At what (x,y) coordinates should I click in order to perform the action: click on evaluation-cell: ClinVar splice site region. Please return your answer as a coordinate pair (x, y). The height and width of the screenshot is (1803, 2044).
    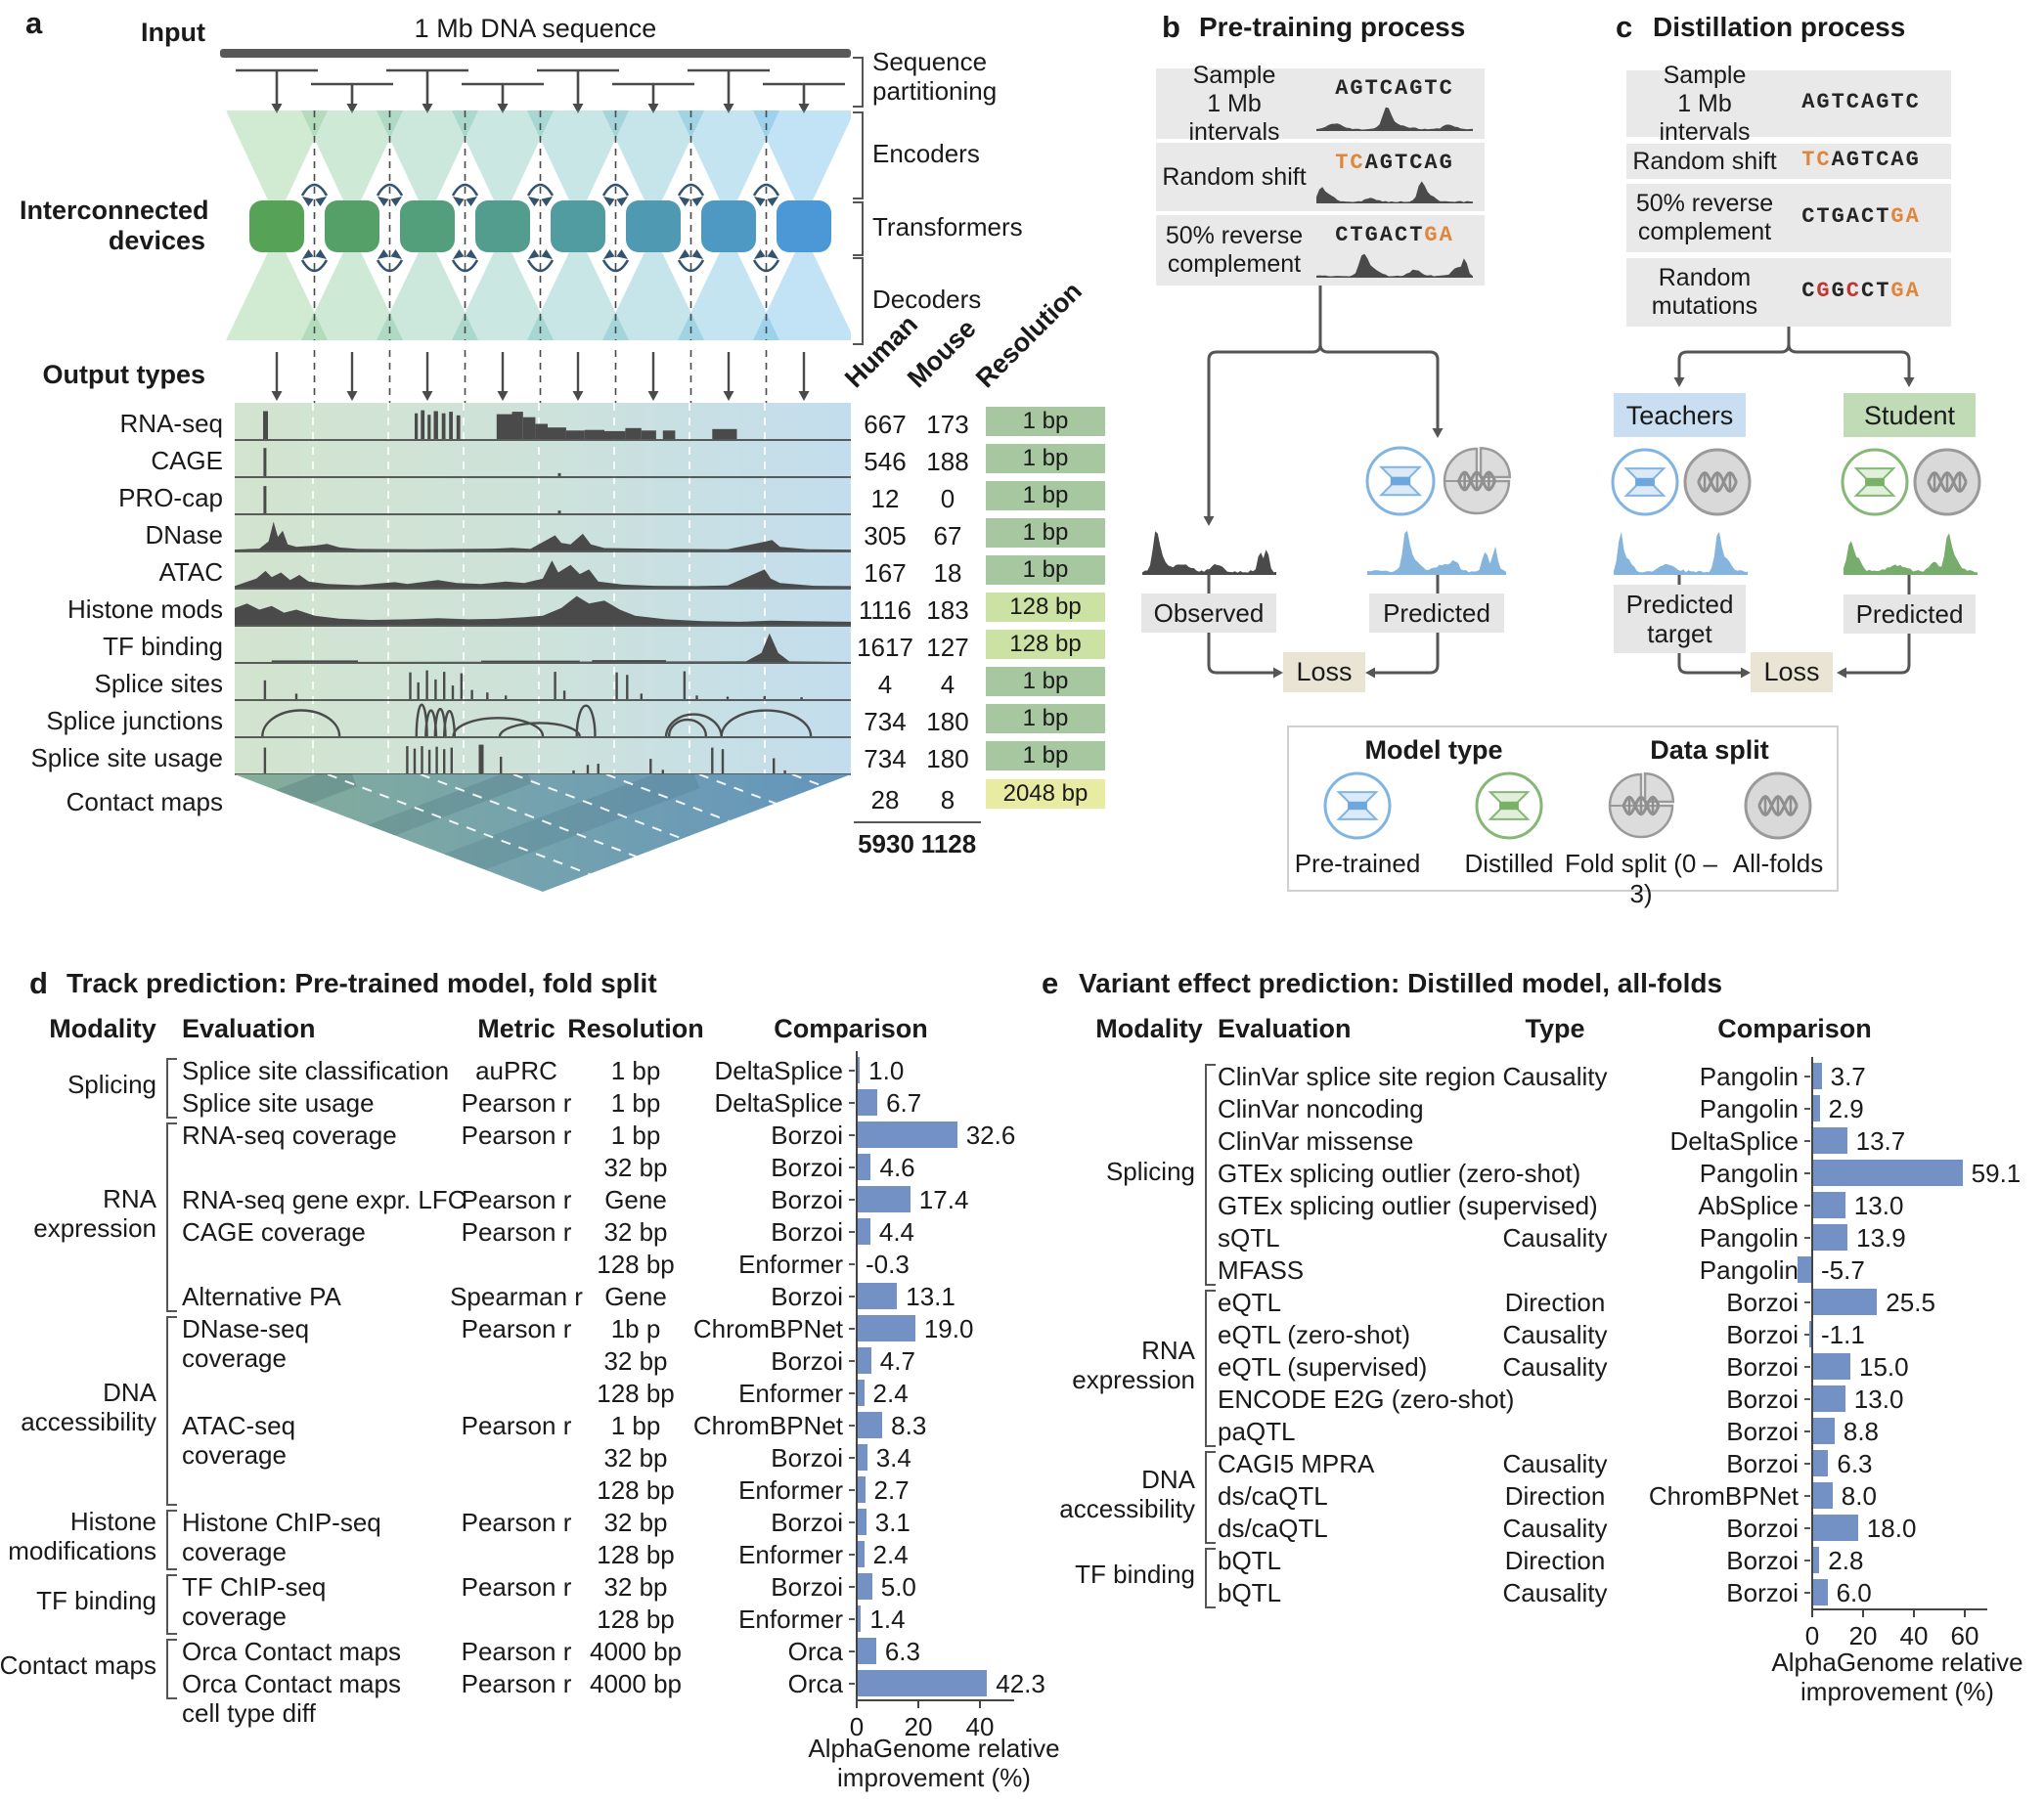
    Looking at the image, I should click on (1357, 1076).